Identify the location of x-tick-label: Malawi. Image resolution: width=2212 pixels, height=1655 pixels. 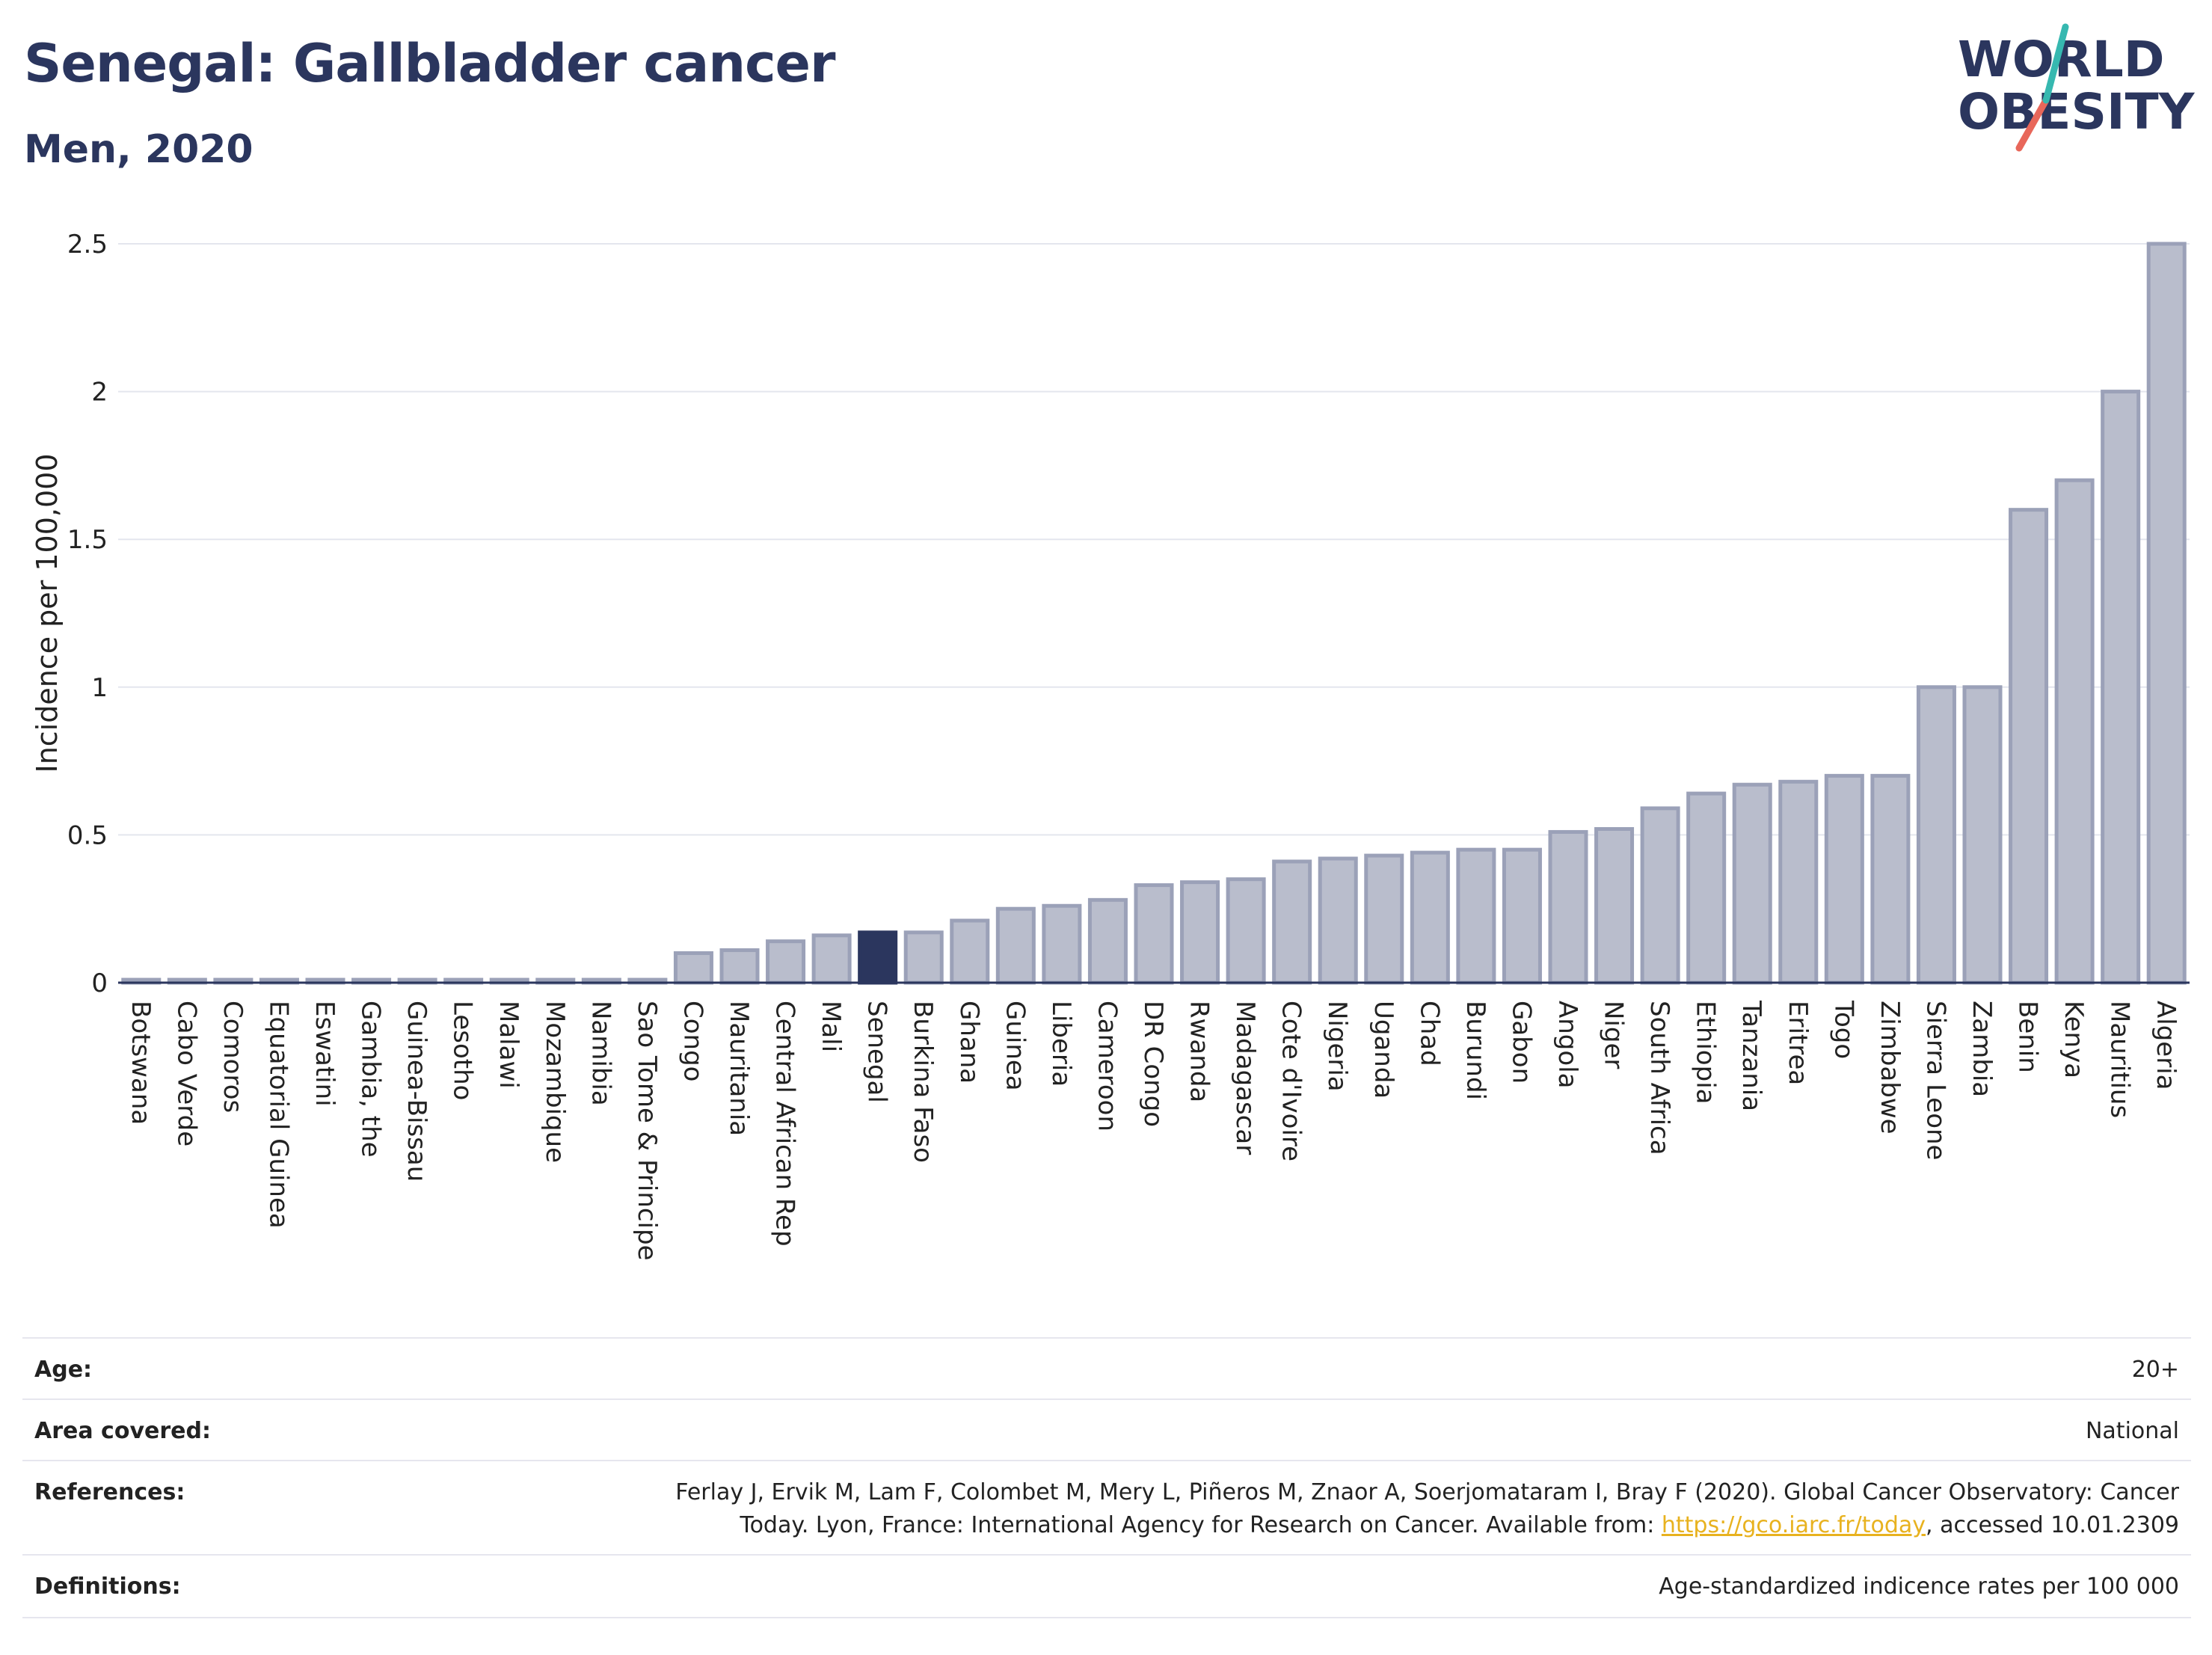
(508, 1045).